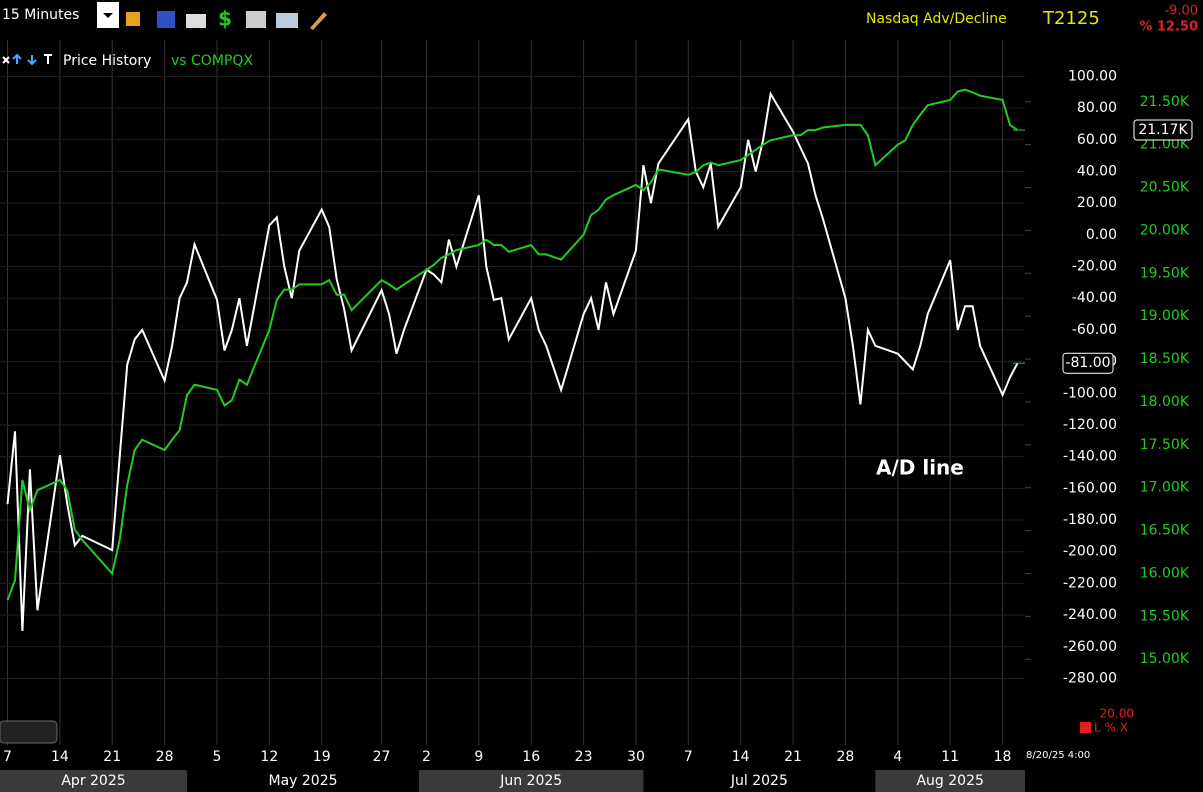 The height and width of the screenshot is (792, 1203). I want to click on y2-tick-label: 17.50K, so click(1165, 445).